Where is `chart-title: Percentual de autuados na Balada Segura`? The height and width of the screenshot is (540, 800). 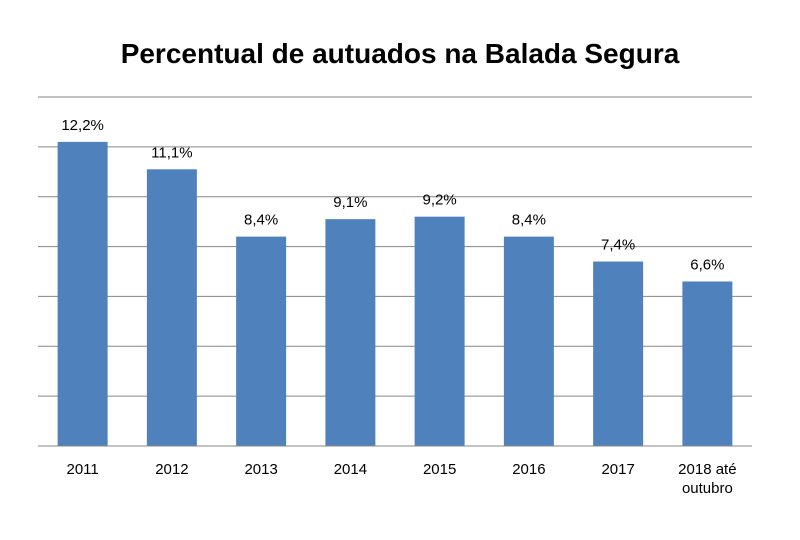 chart-title: Percentual de autuados na Balada Segura is located at coordinates (400, 53).